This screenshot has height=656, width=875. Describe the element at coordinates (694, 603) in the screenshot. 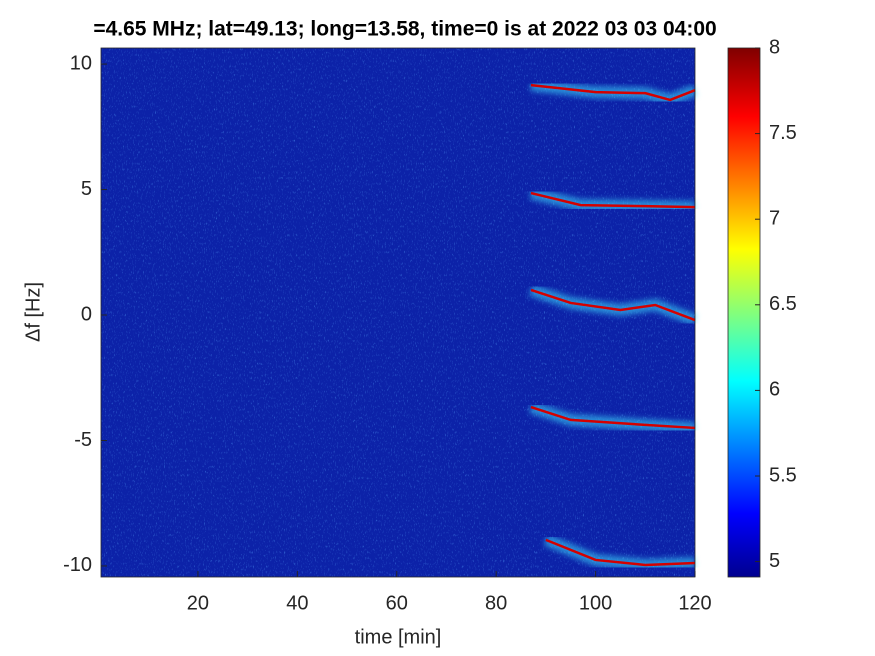

I see `x-tick-label: 120` at that location.